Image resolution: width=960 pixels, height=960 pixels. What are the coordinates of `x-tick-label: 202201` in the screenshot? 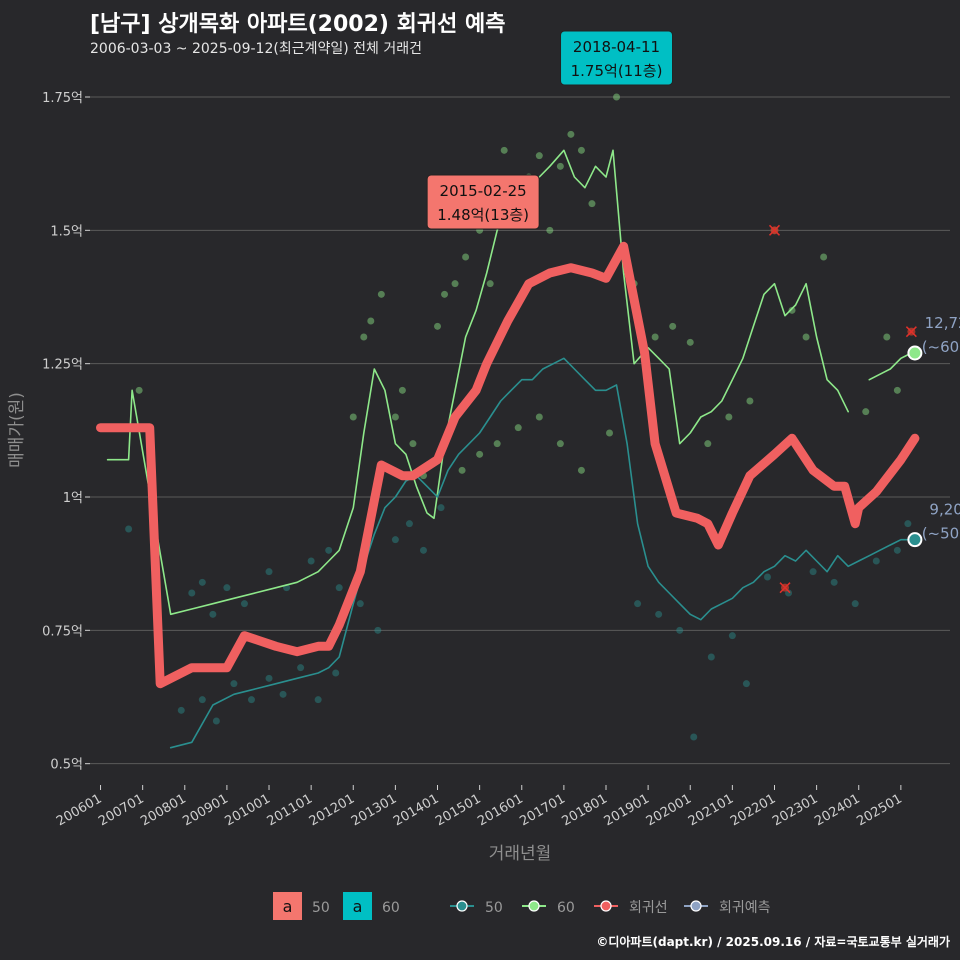 It's located at (753, 810).